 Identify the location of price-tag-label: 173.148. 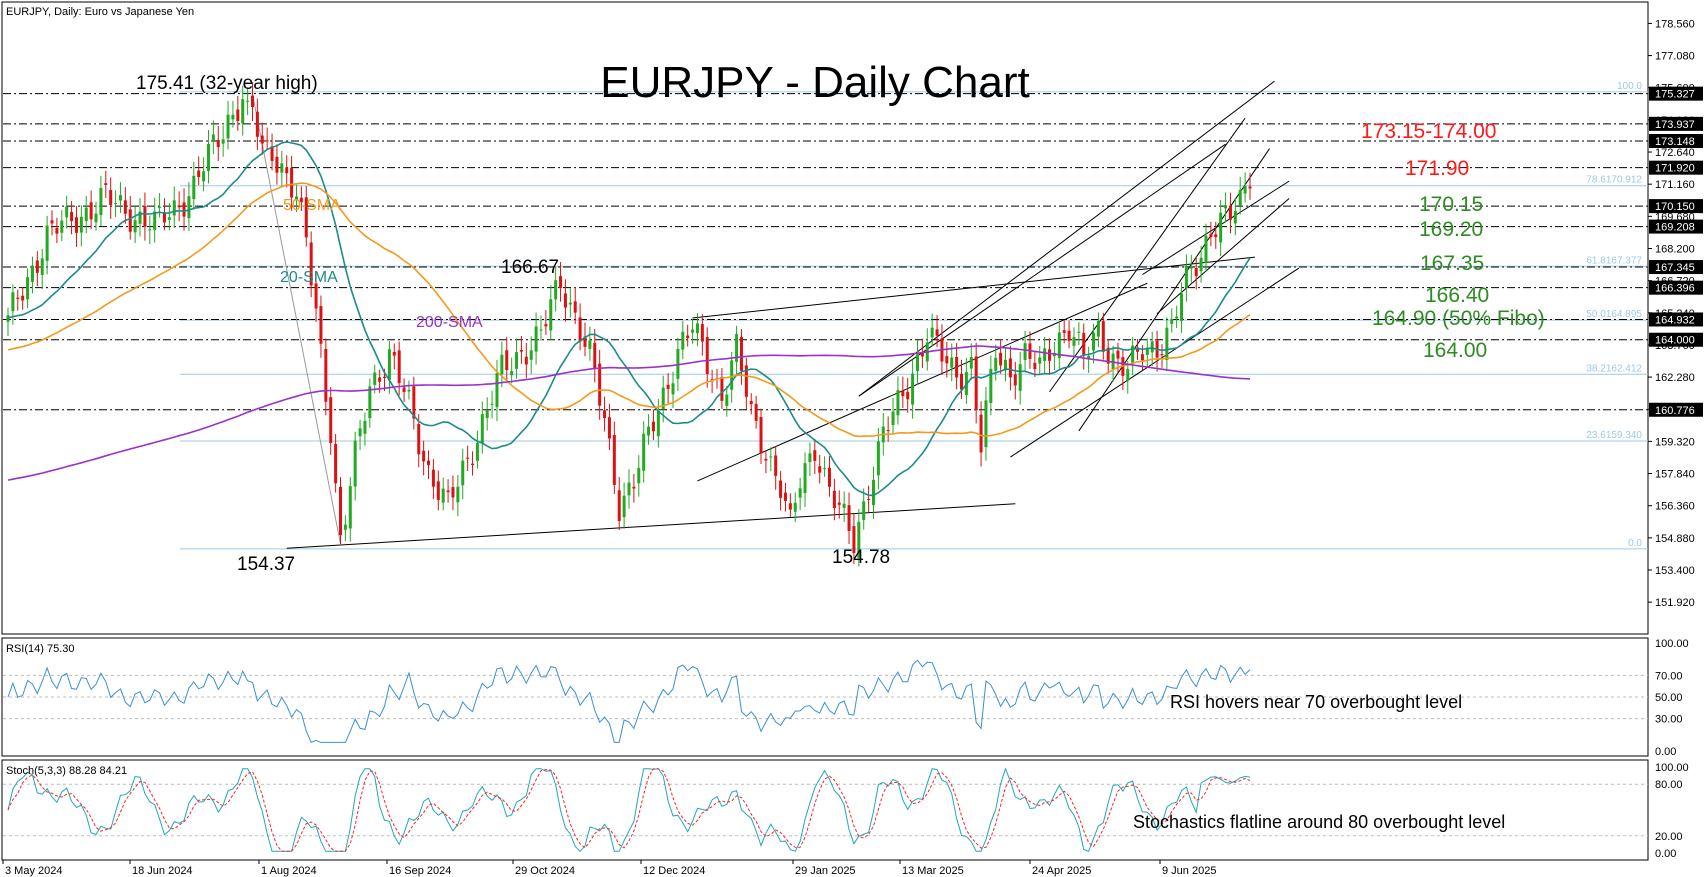
(1675, 142).